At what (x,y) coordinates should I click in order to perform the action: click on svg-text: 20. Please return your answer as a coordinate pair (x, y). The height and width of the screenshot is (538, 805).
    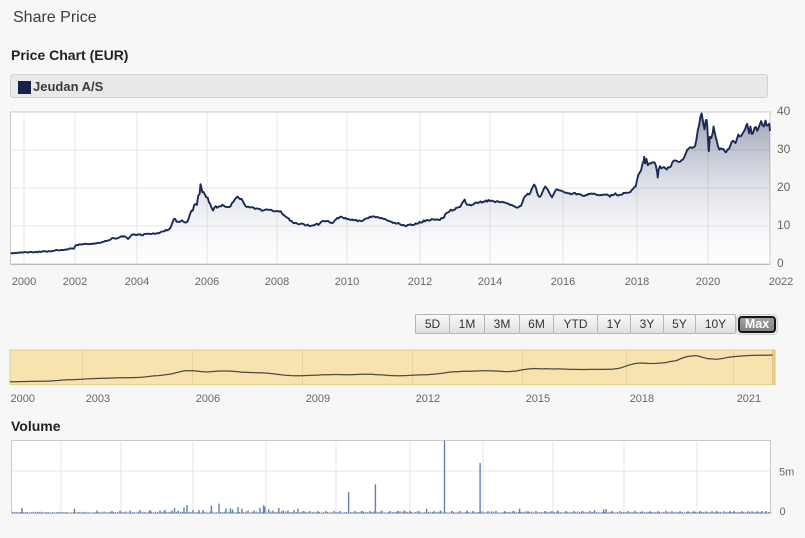
    Looking at the image, I should click on (784, 187).